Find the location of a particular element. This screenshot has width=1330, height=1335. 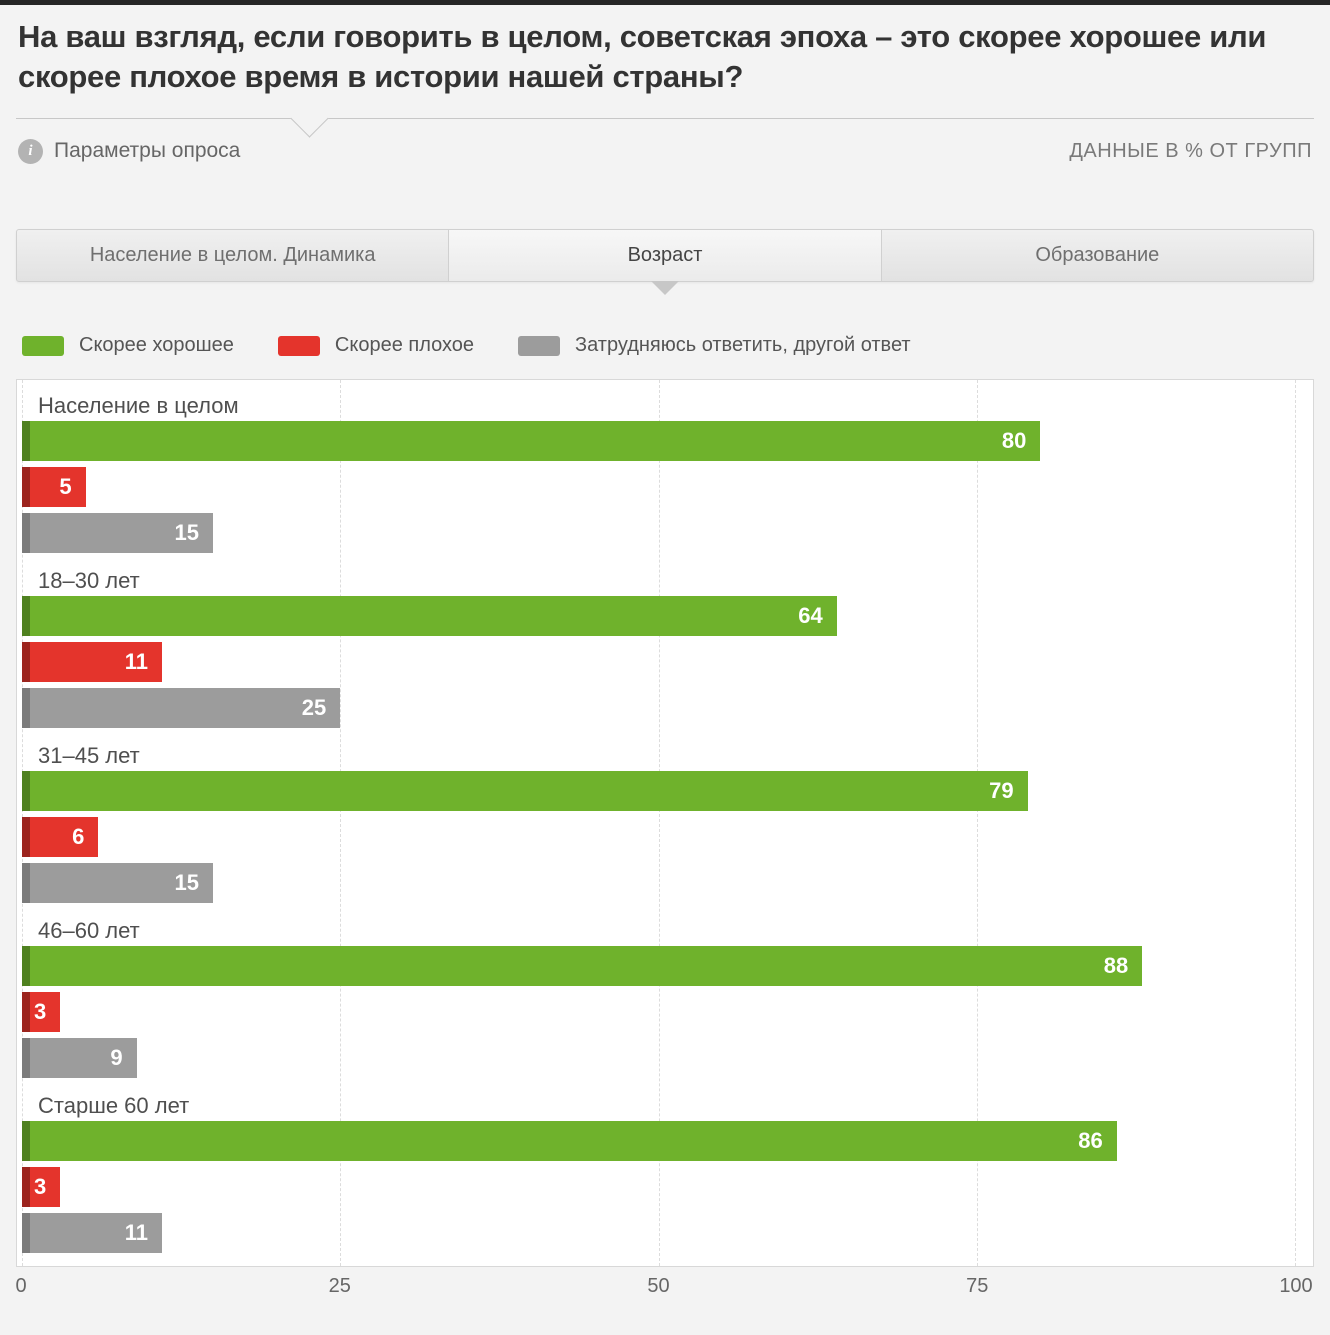

bar-row: 9 is located at coordinates (658, 1058).